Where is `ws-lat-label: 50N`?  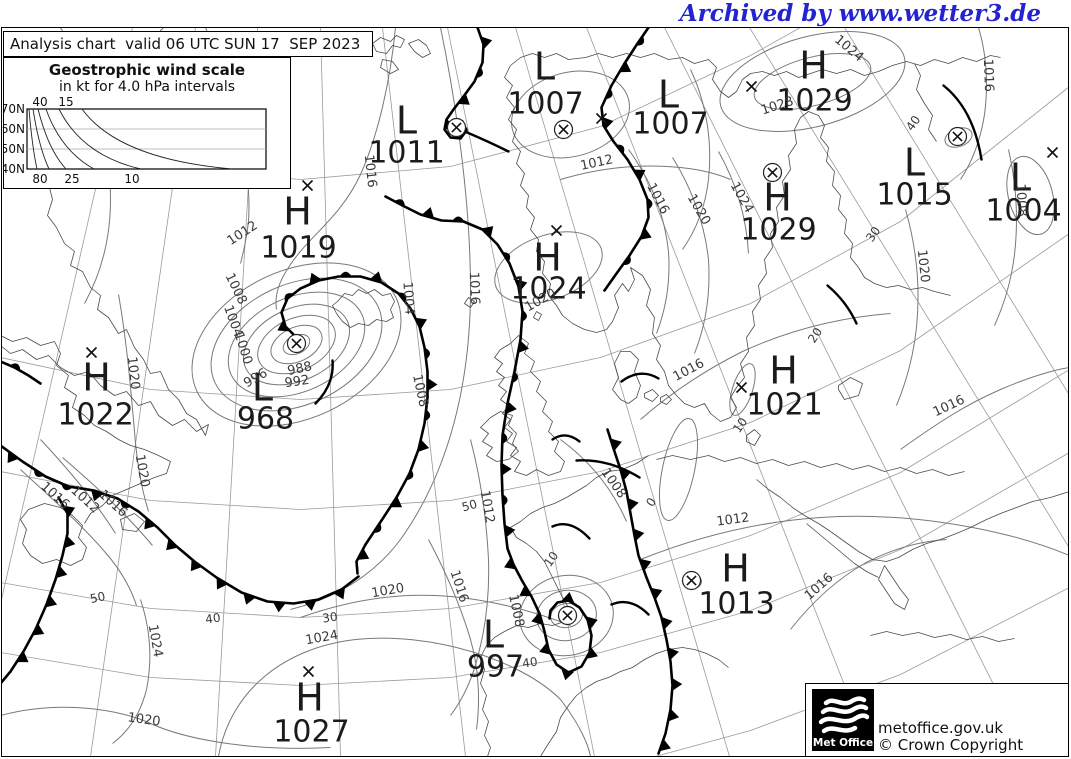
ws-lat-label: 50N is located at coordinates (14, 149).